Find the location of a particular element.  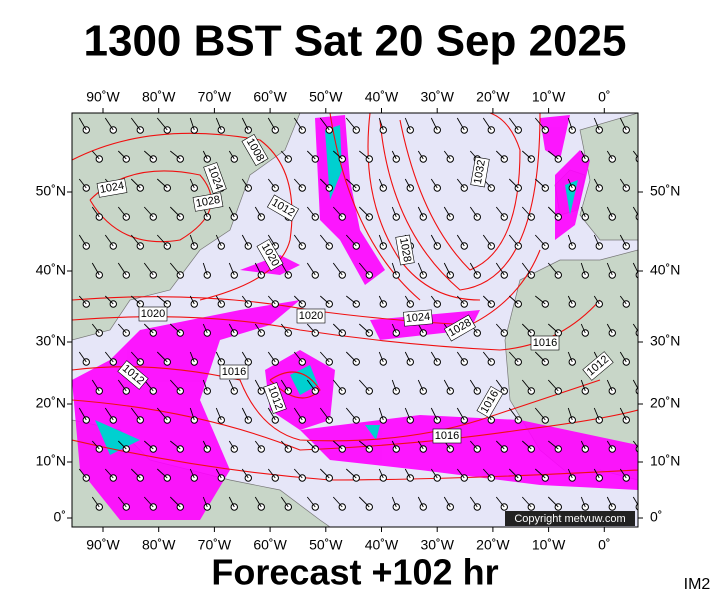

lat-tick-label: 0˚ is located at coordinates (656, 517).